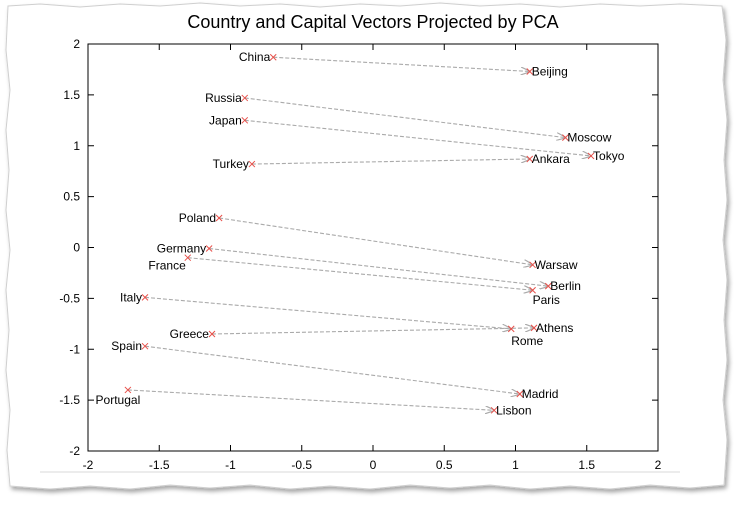 This screenshot has height=507, width=734. Describe the element at coordinates (554, 328) in the screenshot. I see `capital-label-athens: Athens` at that location.